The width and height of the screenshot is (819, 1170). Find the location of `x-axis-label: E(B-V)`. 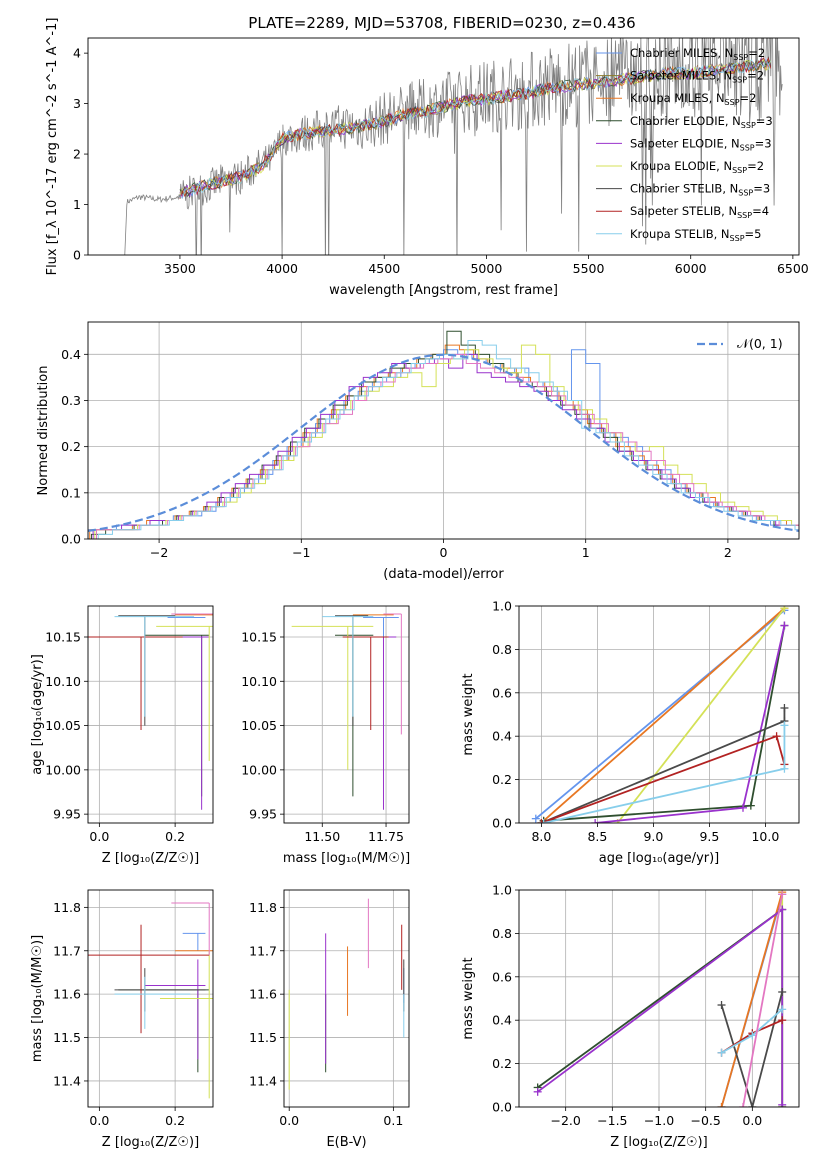

x-axis-label: E(B-V) is located at coordinates (346, 1142).